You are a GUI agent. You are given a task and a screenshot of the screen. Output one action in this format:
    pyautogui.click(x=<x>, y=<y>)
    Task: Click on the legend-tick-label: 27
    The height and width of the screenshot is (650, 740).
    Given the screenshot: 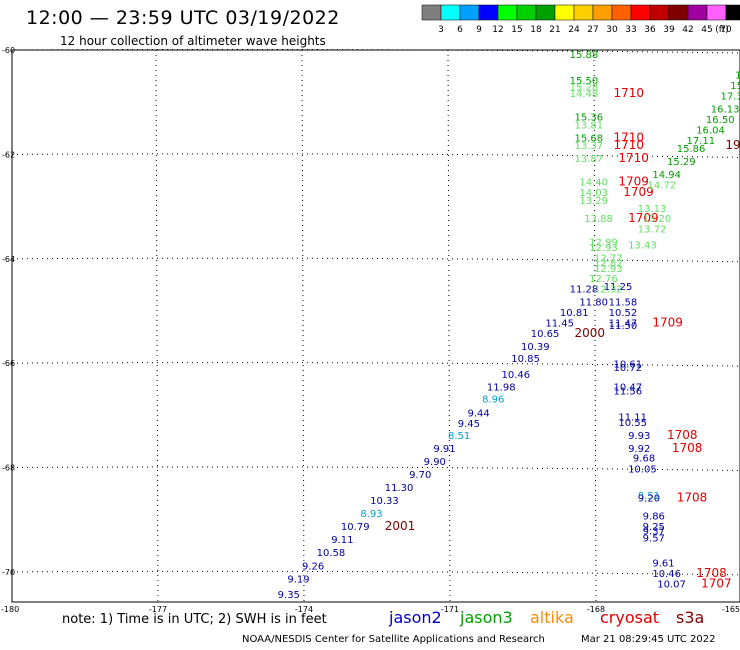 What is the action you would take?
    pyautogui.click(x=592, y=30)
    